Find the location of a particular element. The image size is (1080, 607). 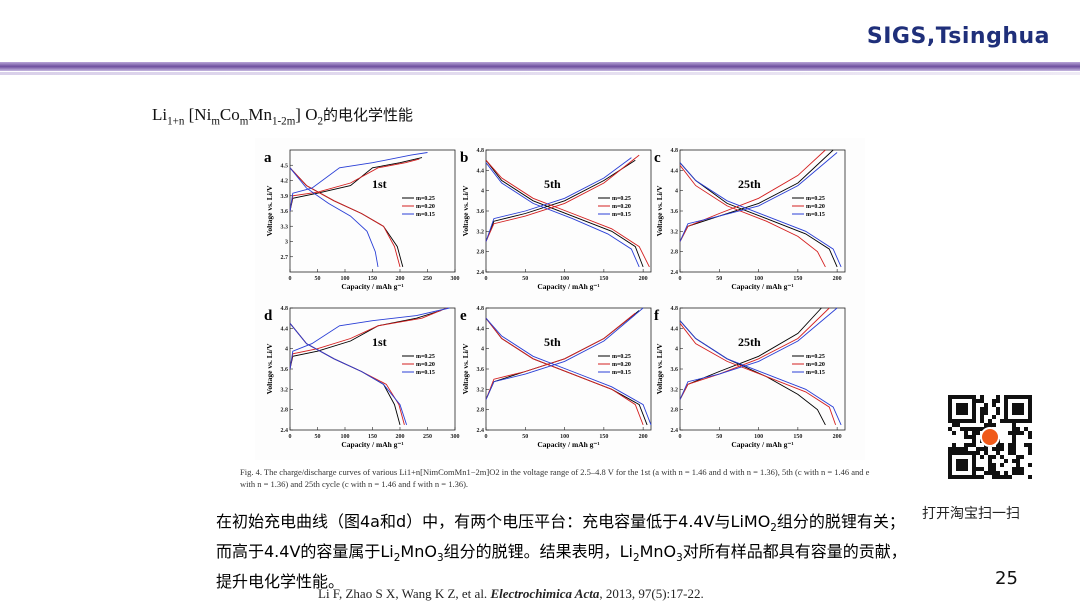

heading-part: m is located at coordinates (244, 121).